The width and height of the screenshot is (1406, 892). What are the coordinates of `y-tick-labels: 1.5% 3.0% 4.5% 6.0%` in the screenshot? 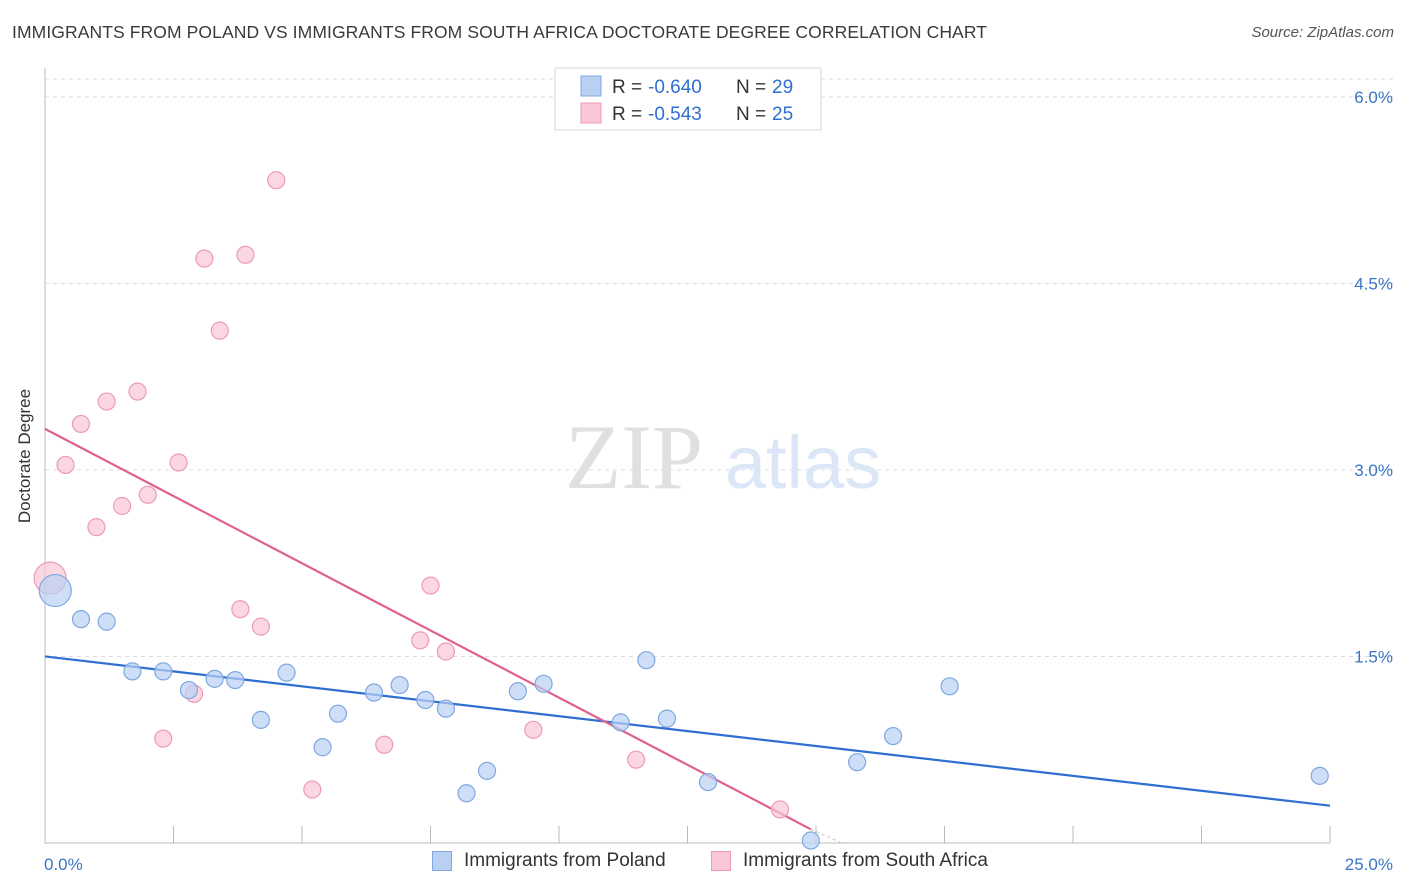 It's located at (1373, 377).